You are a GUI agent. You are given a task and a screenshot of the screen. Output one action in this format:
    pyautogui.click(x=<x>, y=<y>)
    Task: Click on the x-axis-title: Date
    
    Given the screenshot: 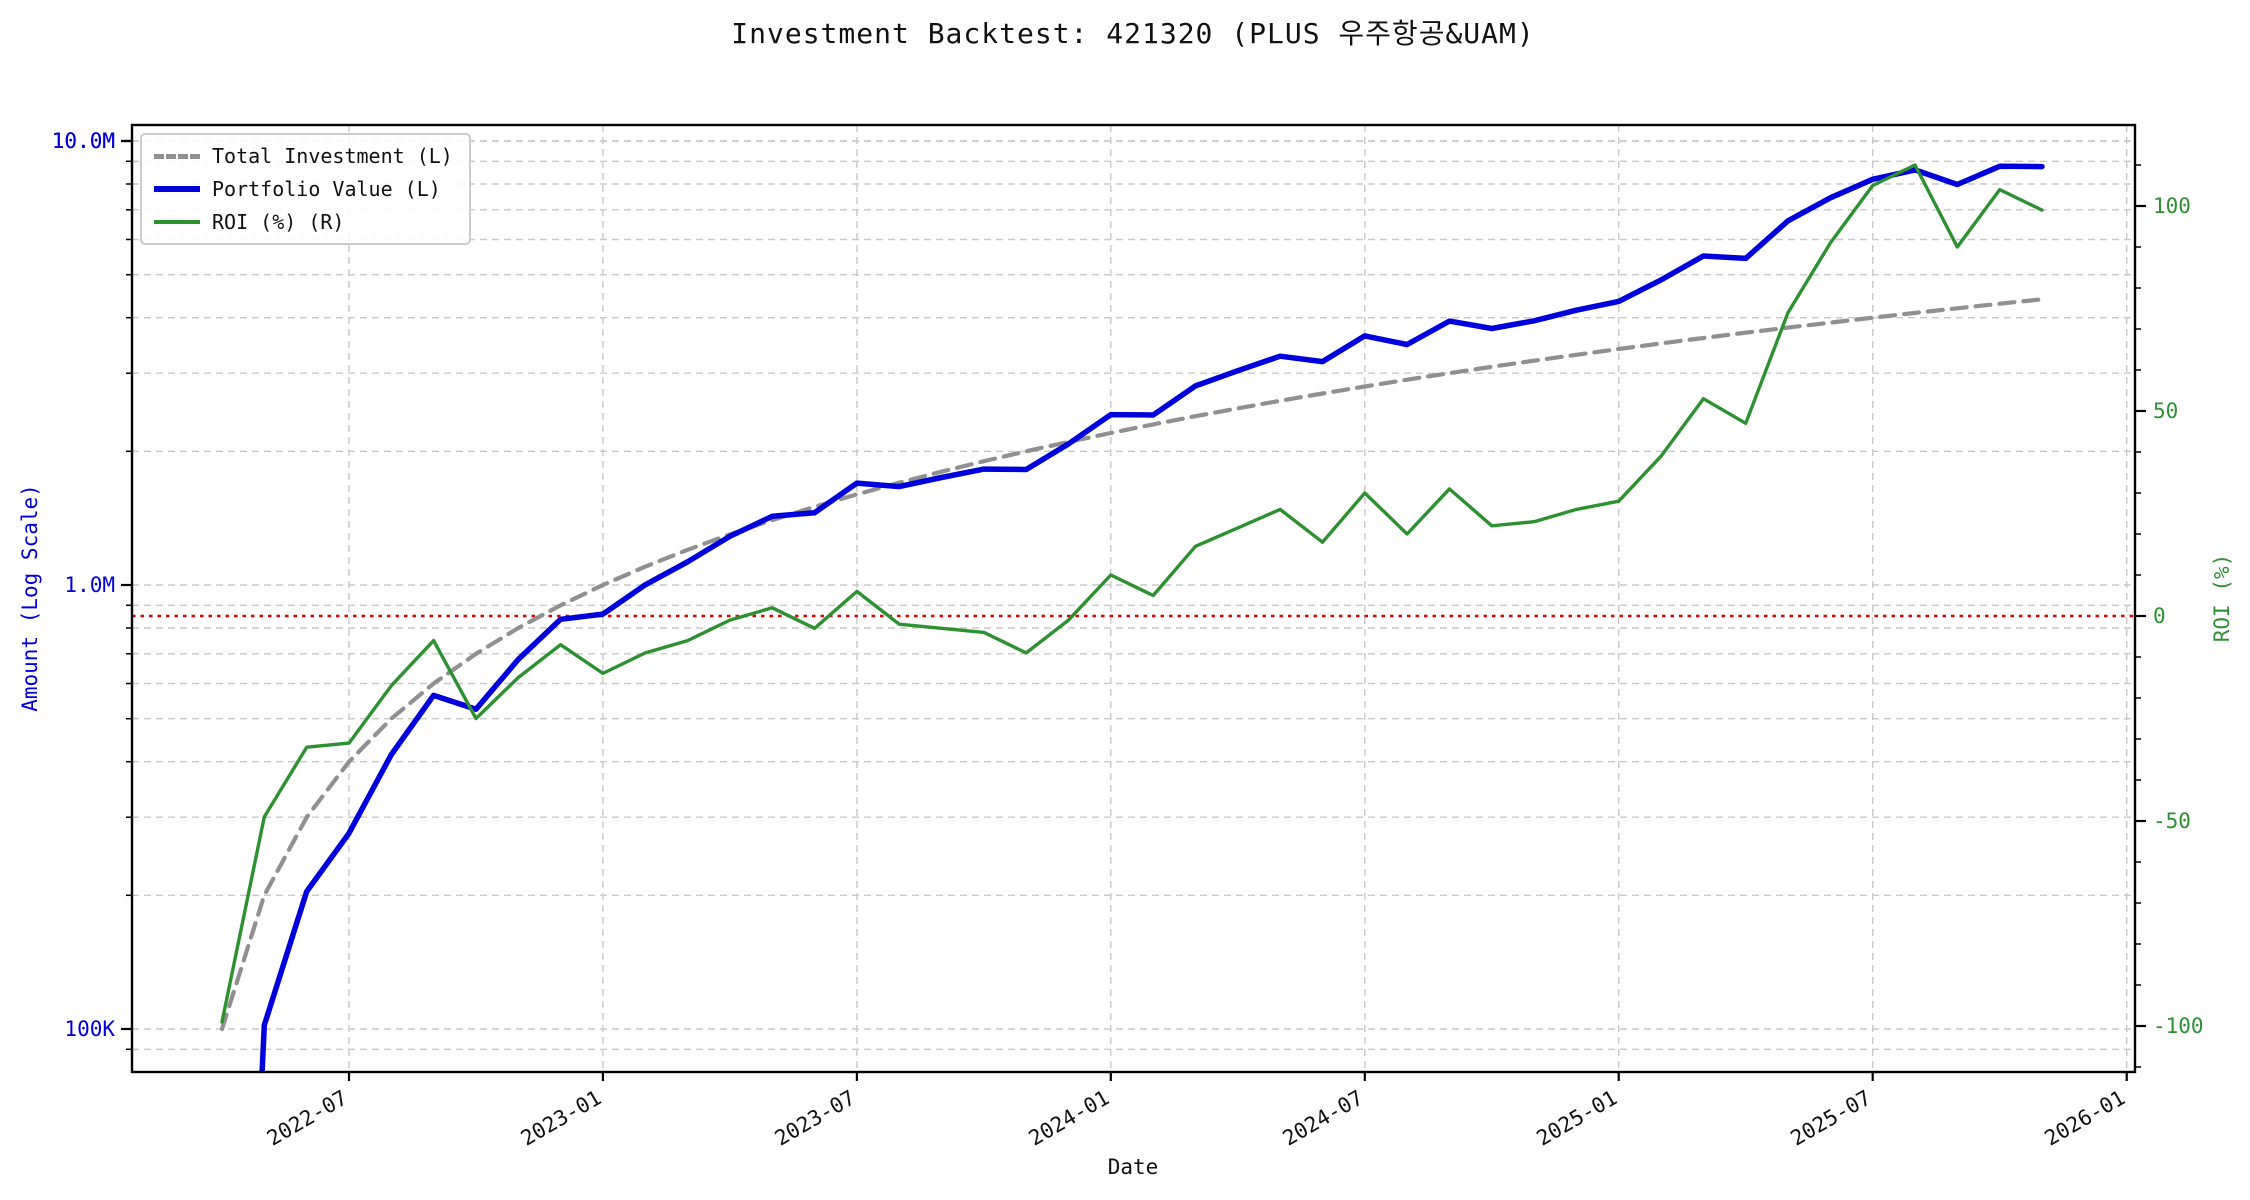 What is the action you would take?
    pyautogui.click(x=1133, y=1167)
    